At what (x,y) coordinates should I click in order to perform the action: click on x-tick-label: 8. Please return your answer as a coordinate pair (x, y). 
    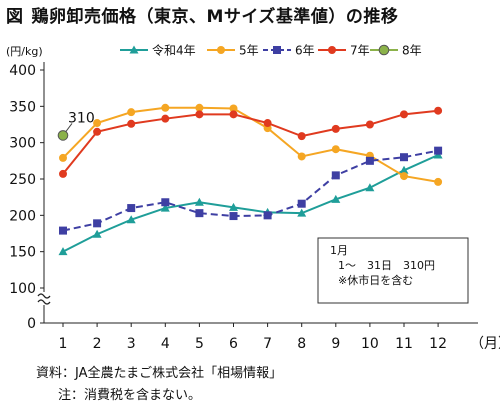
    Looking at the image, I should click on (301, 344).